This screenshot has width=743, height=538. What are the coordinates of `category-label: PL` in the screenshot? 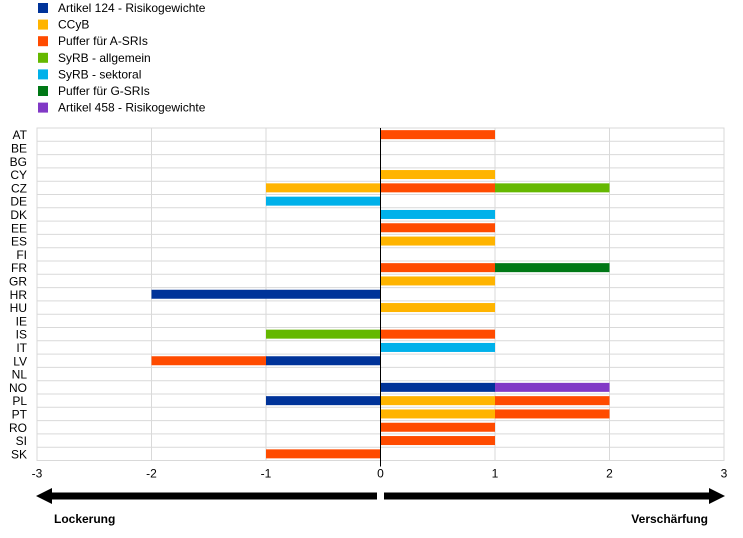 It's located at (19, 401).